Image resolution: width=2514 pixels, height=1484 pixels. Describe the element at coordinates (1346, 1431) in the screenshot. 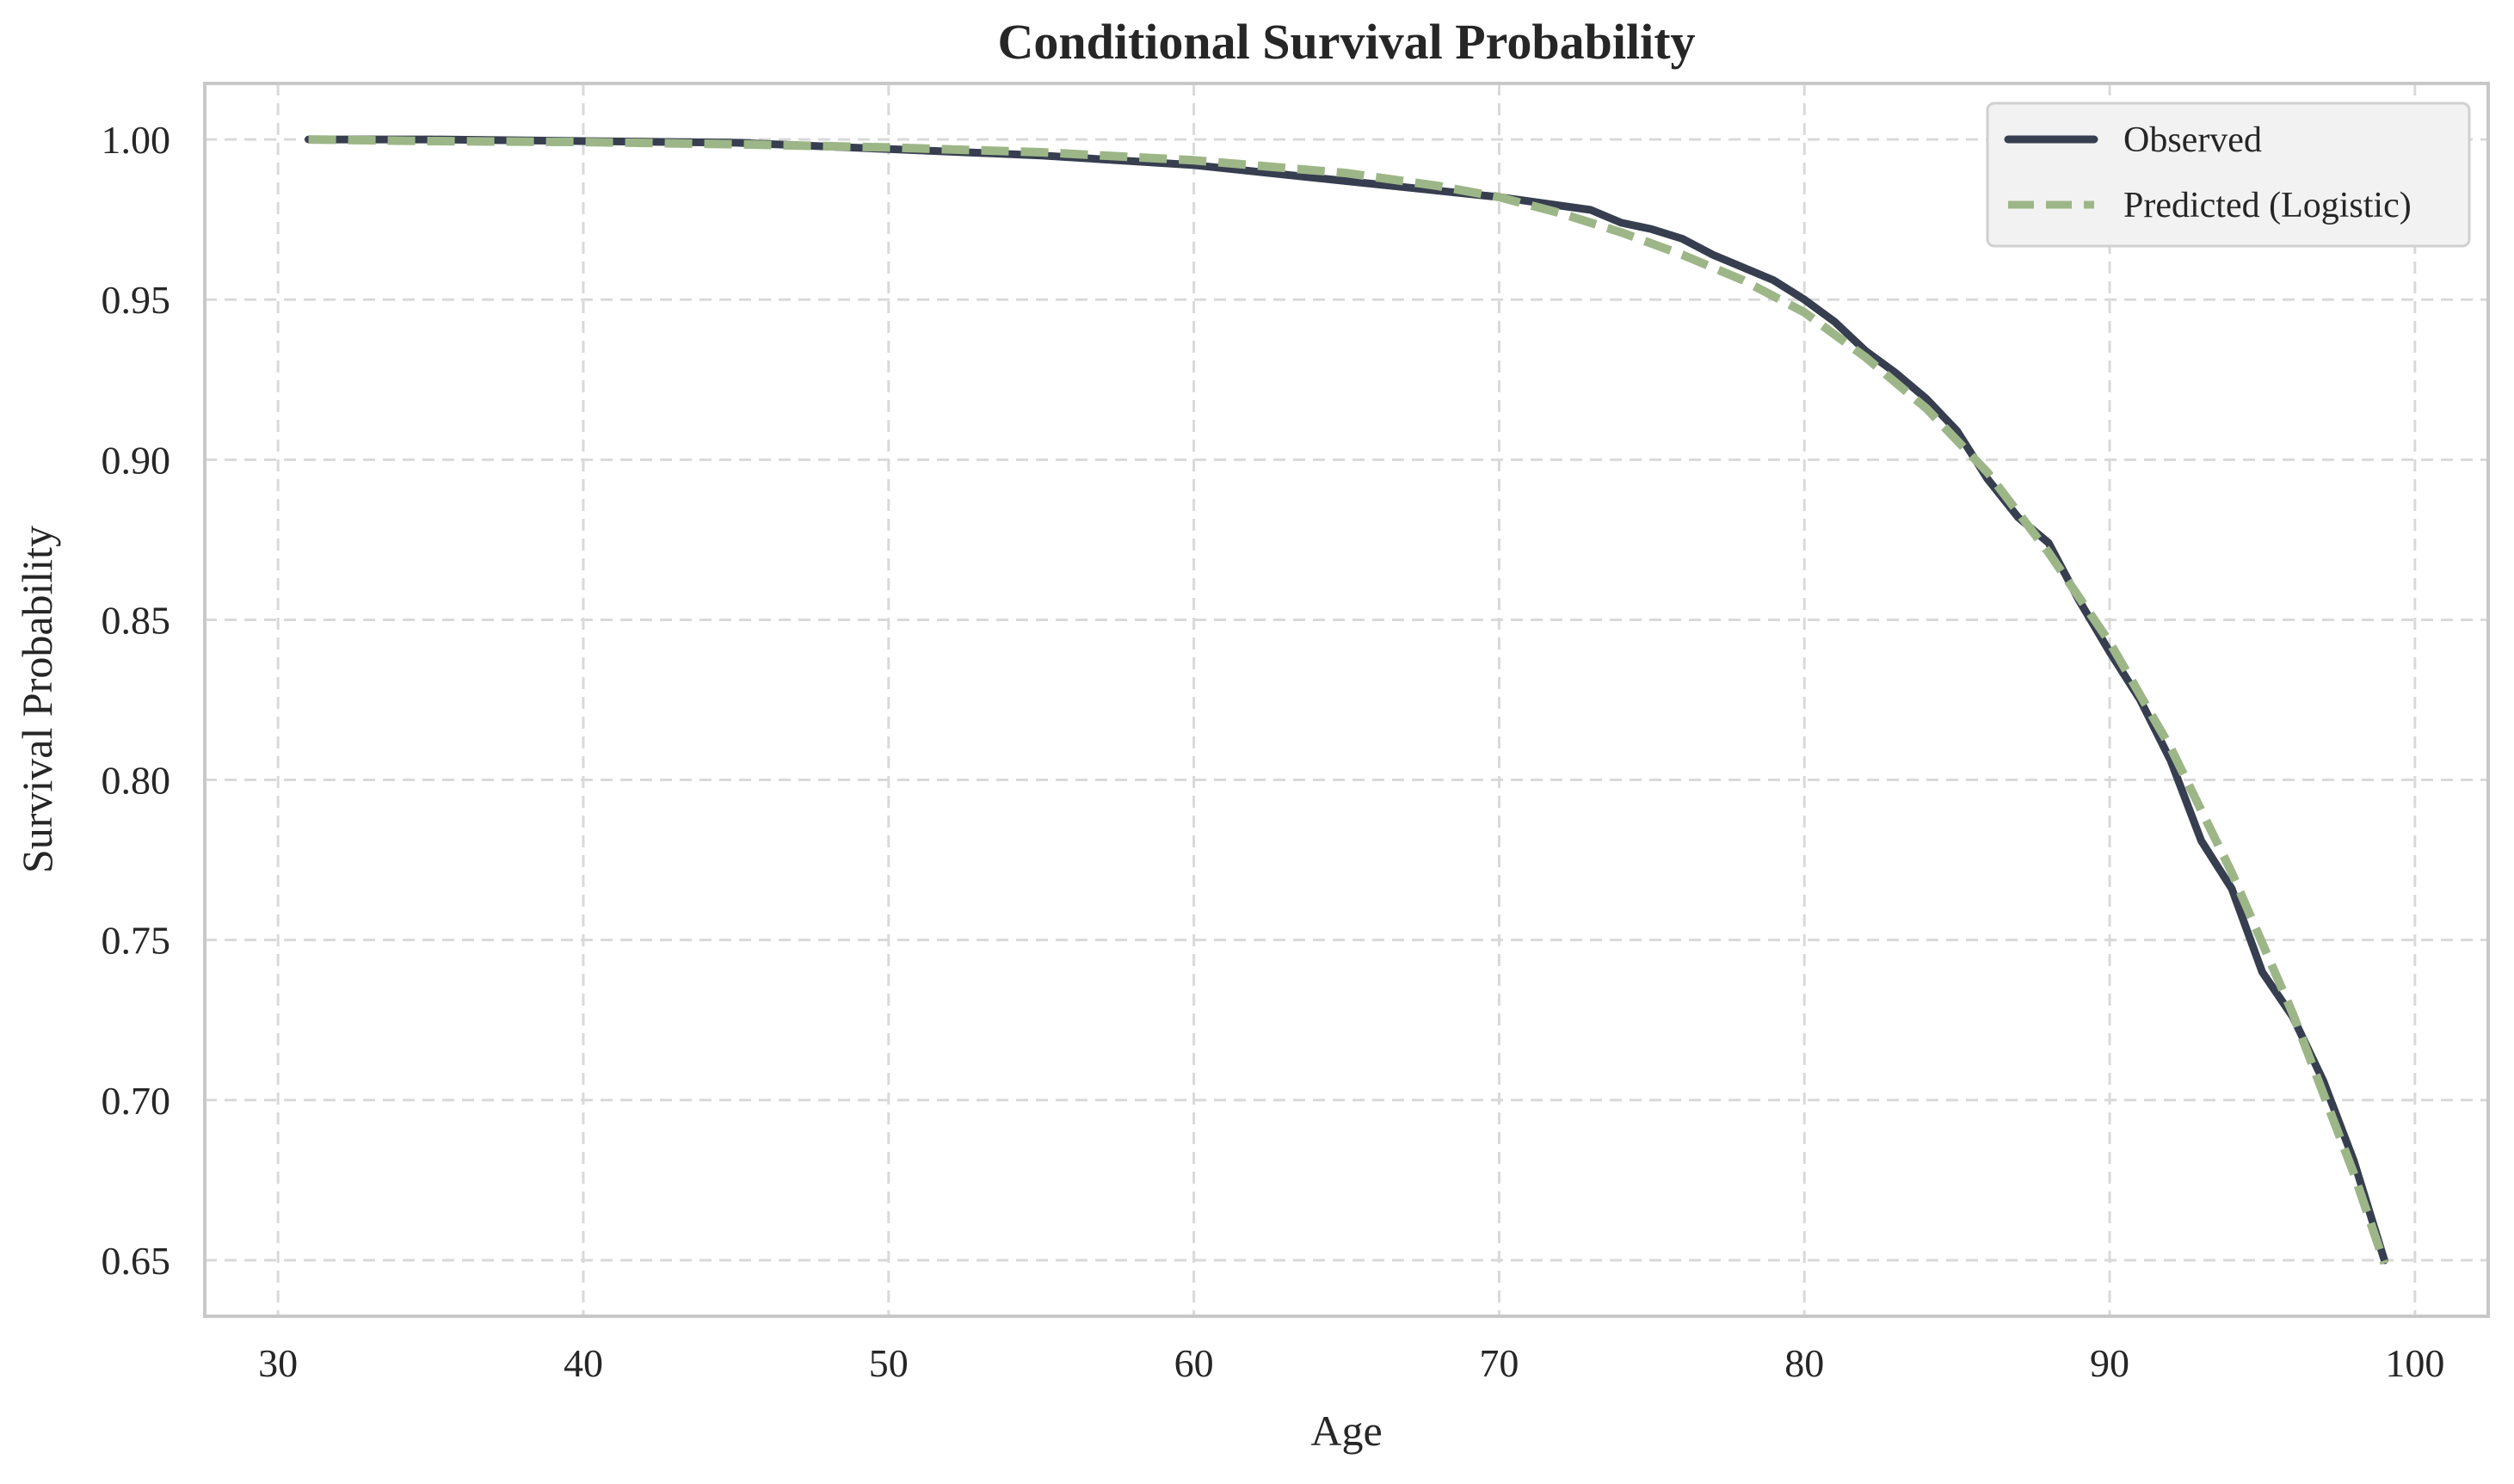

I see `x-axis-label: Age` at that location.